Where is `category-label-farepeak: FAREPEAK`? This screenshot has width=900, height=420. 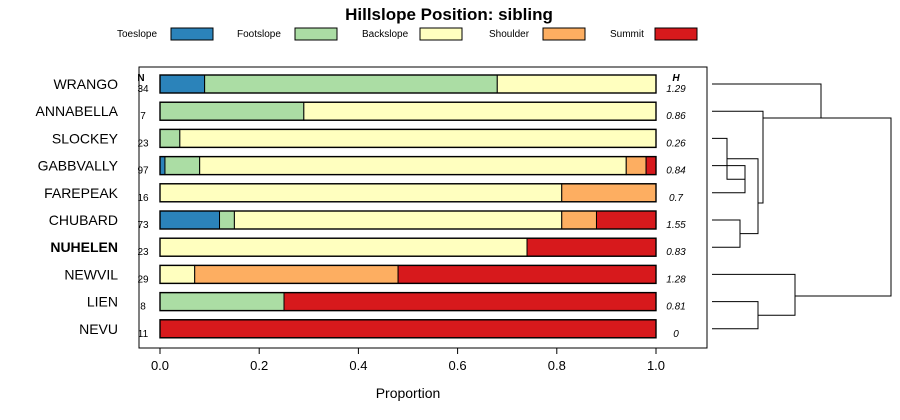
category-label-farepeak: FAREPEAK is located at coordinates (81, 193).